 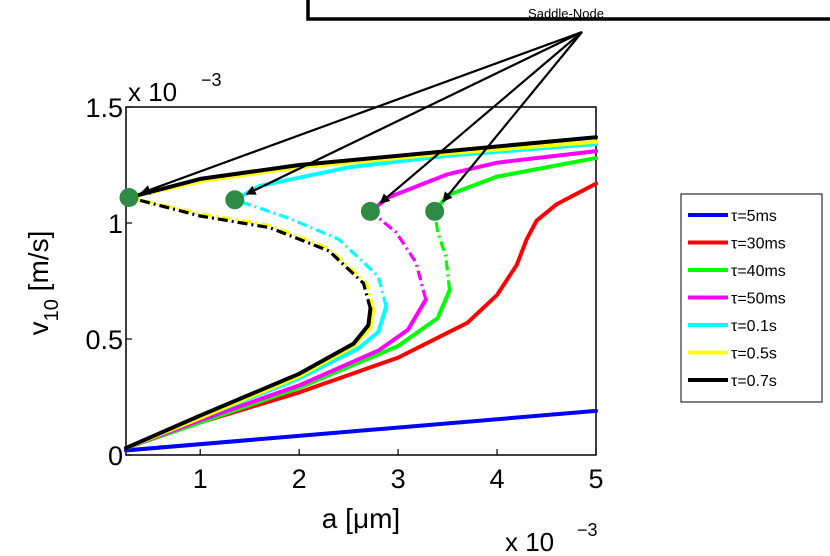 What do you see at coordinates (115, 456) in the screenshot?
I see `y-tick-label: 0` at bounding box center [115, 456].